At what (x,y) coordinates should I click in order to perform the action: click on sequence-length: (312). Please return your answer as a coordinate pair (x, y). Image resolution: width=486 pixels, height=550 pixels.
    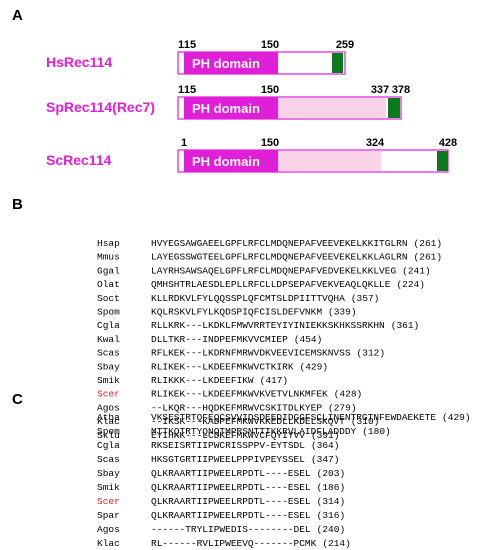
    Looking at the image, I should click on (371, 353).